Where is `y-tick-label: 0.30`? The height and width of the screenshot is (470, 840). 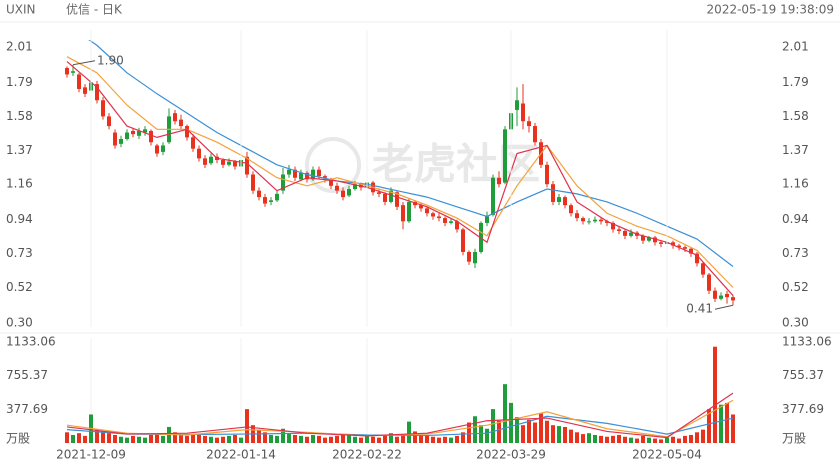 y-tick-label: 0.30 is located at coordinates (19, 323).